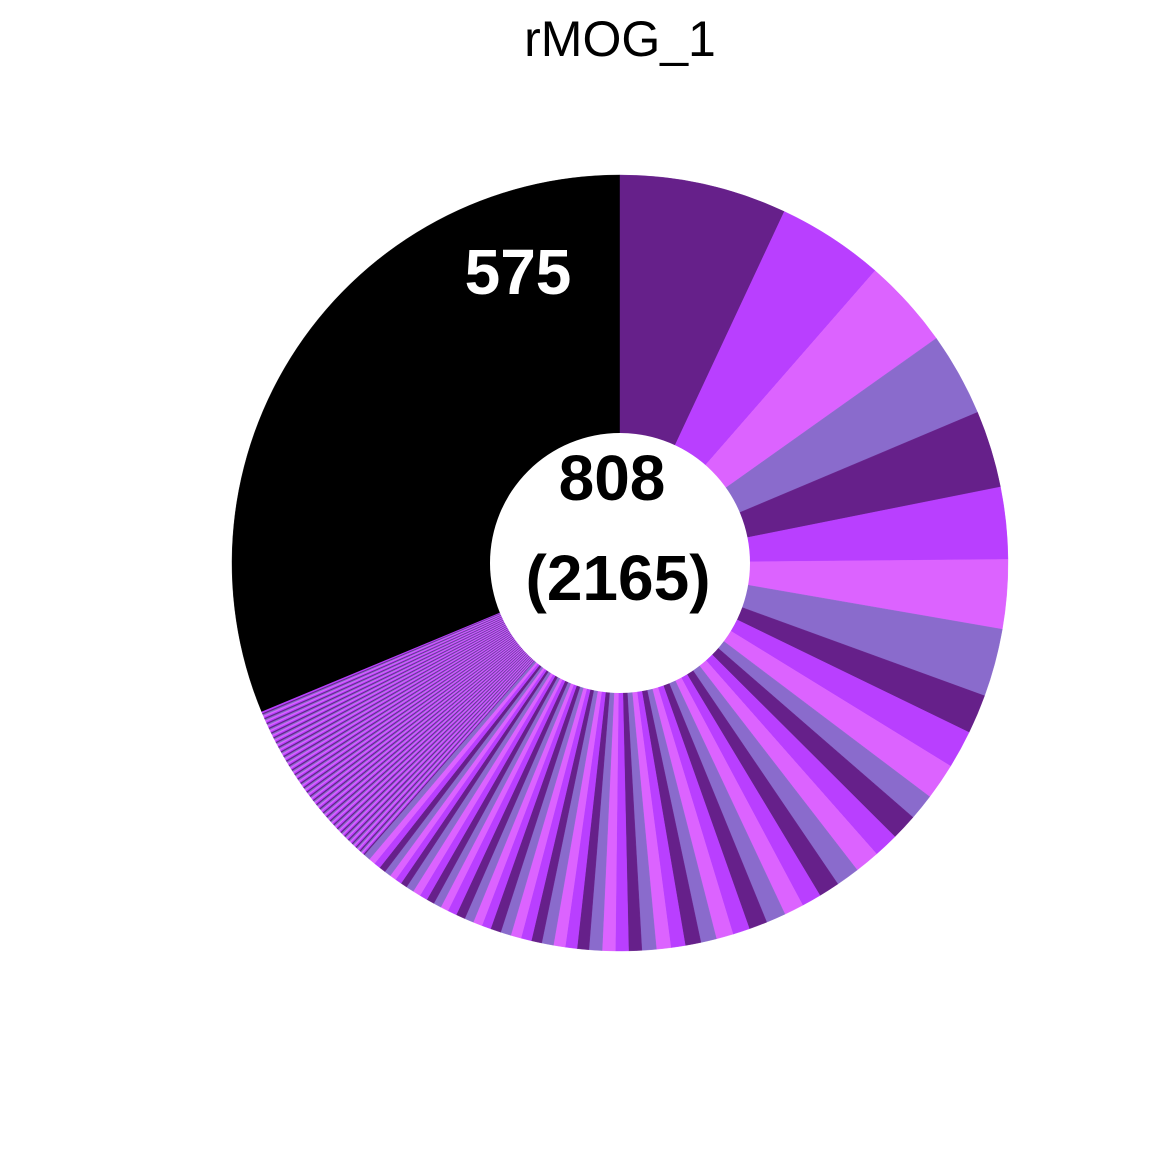 This screenshot has height=1157, width=1152. Describe the element at coordinates (518, 272) in the screenshot. I see `slice-label-top: 575` at that location.